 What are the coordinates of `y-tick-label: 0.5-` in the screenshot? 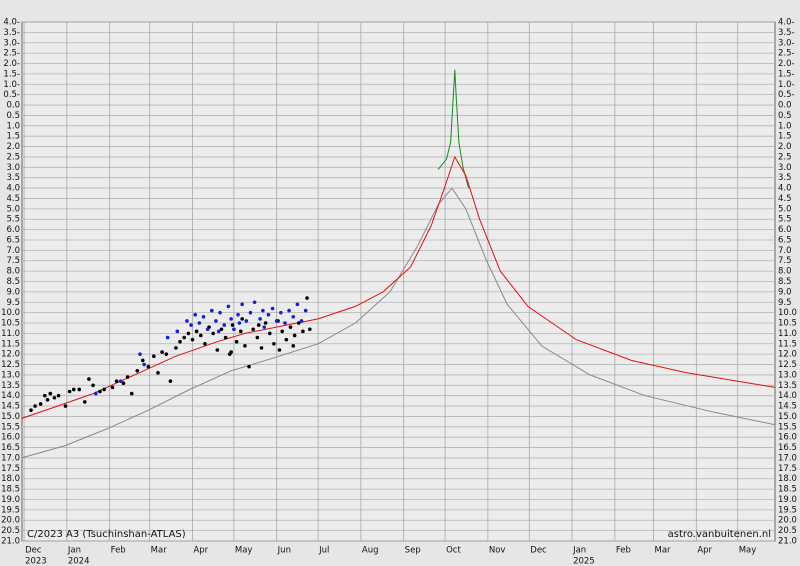 It's located at (11, 95).